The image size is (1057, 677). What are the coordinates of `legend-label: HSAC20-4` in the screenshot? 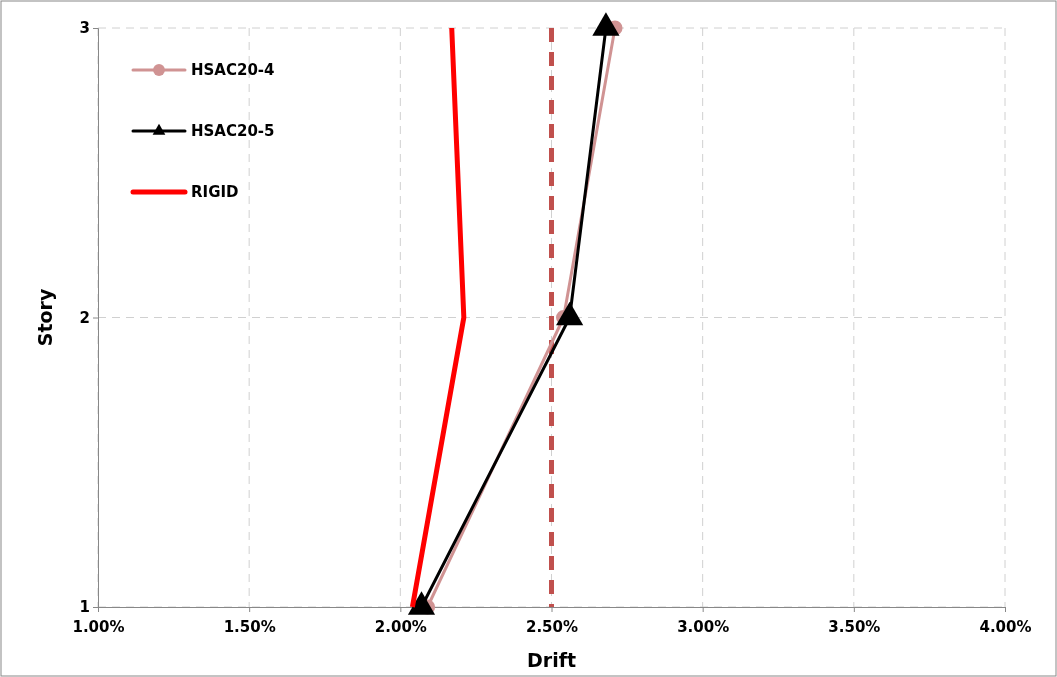 It's located at (233, 70).